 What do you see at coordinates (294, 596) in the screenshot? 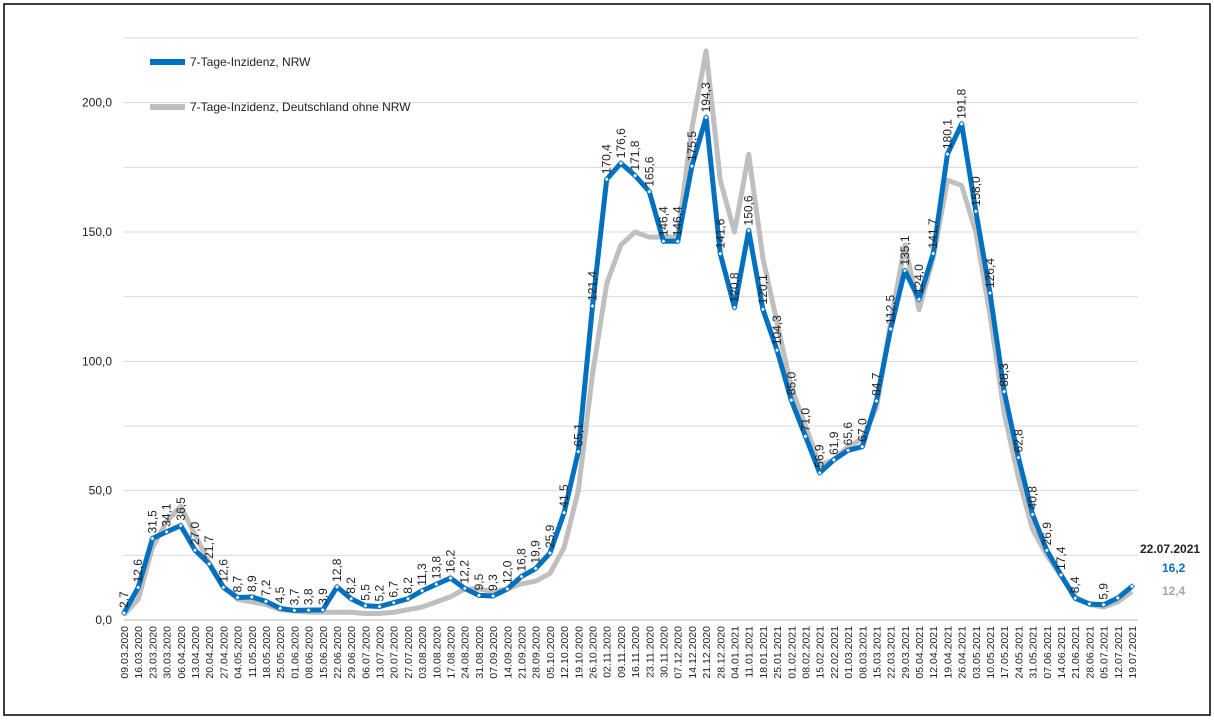
I see `data-label: 3,7` at bounding box center [294, 596].